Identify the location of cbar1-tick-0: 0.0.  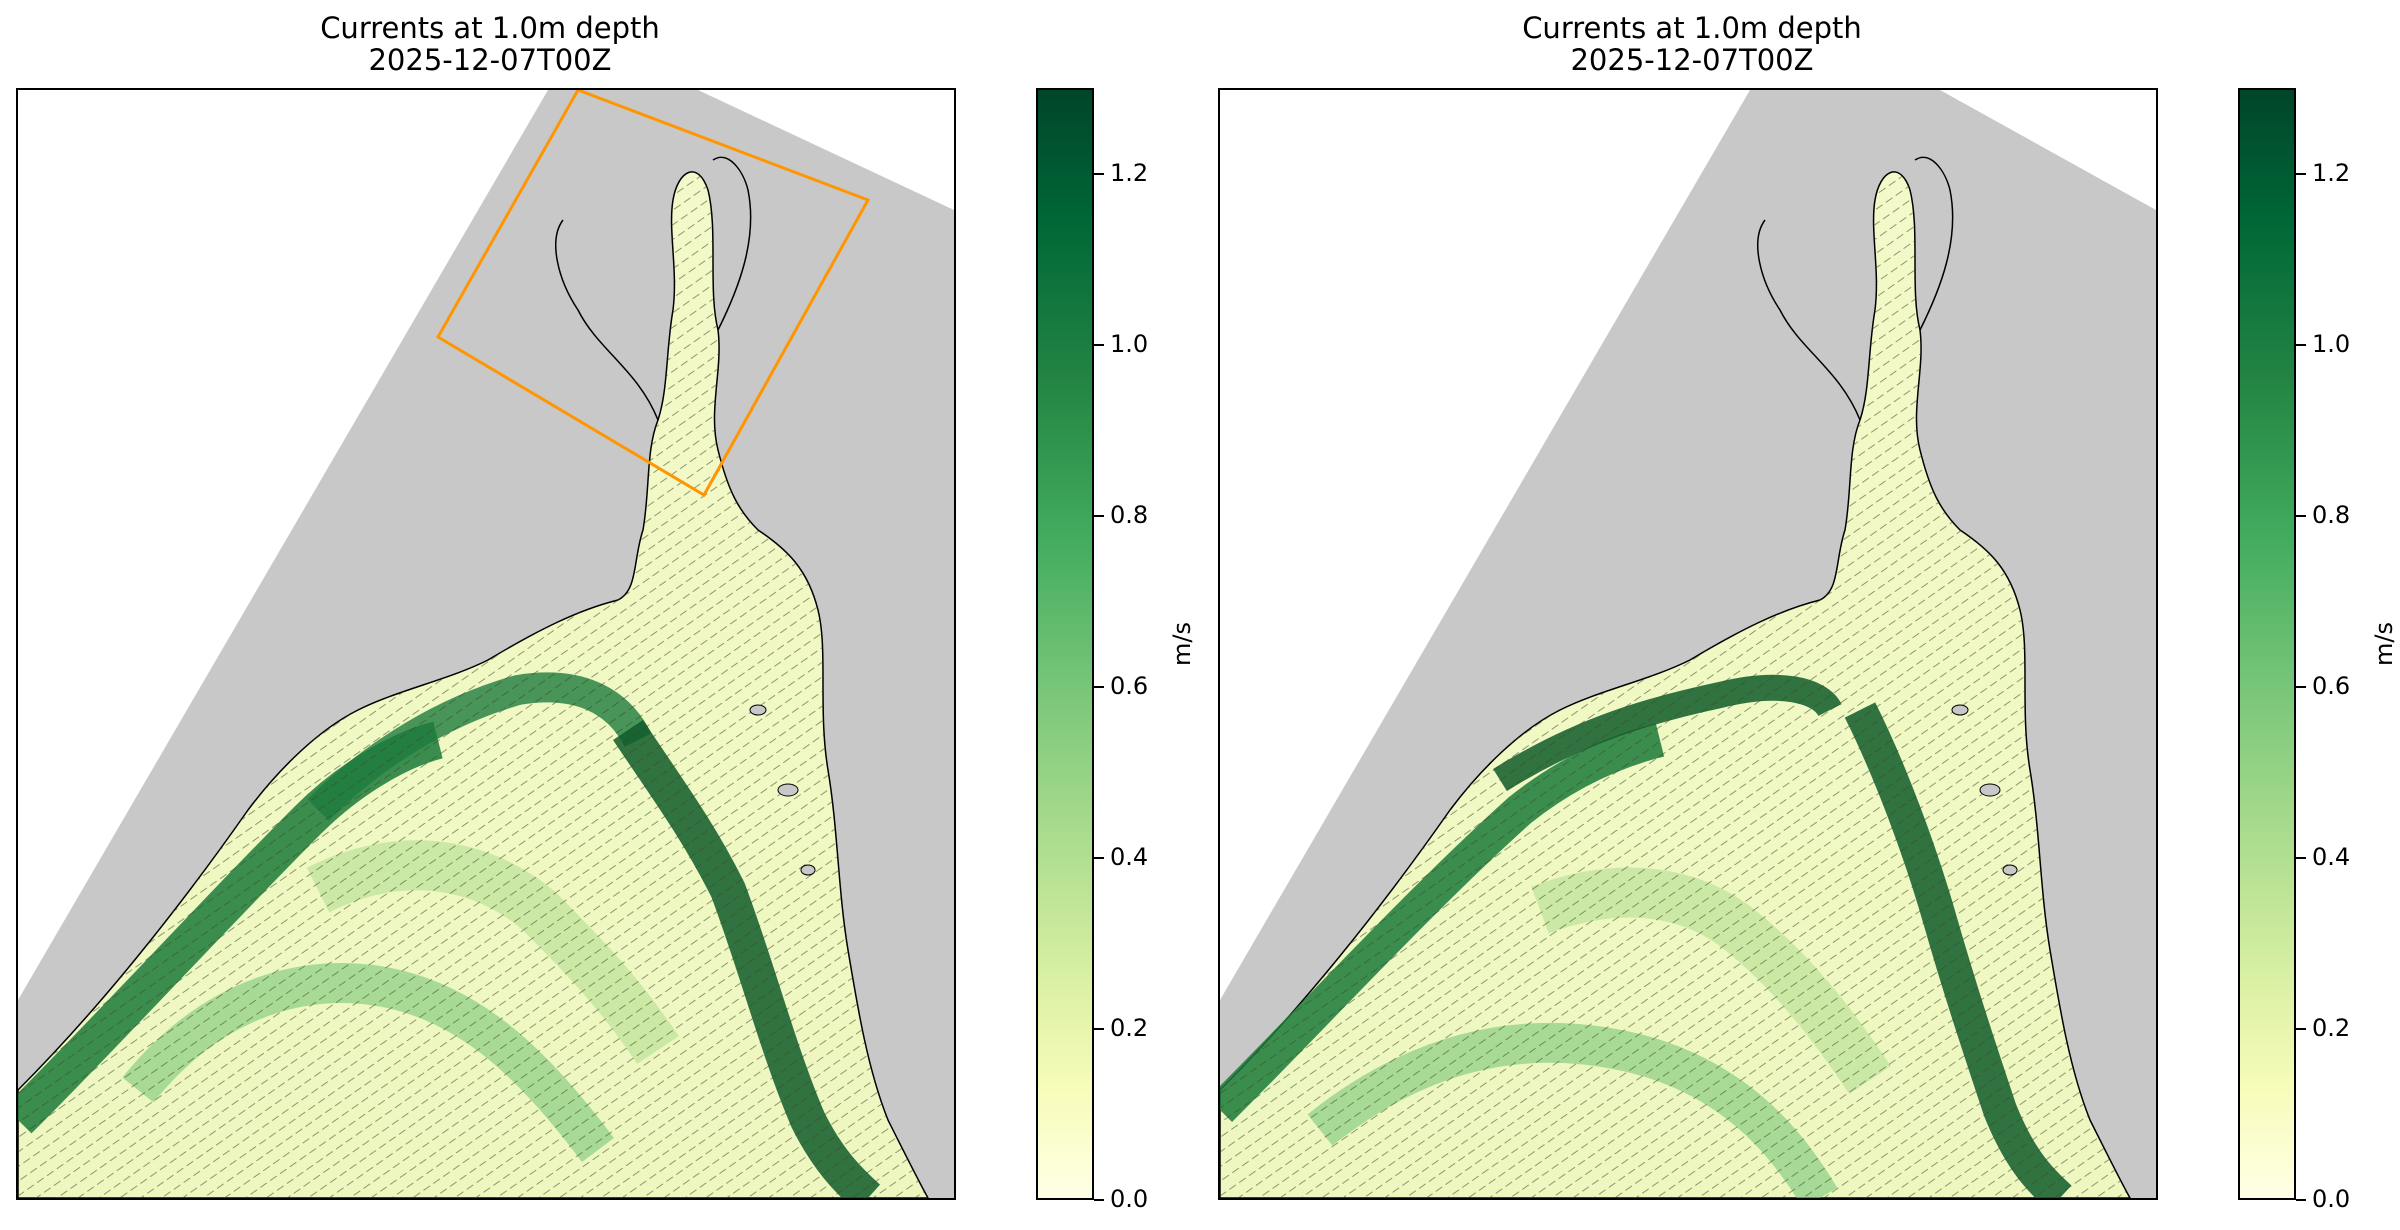
(1129, 1199).